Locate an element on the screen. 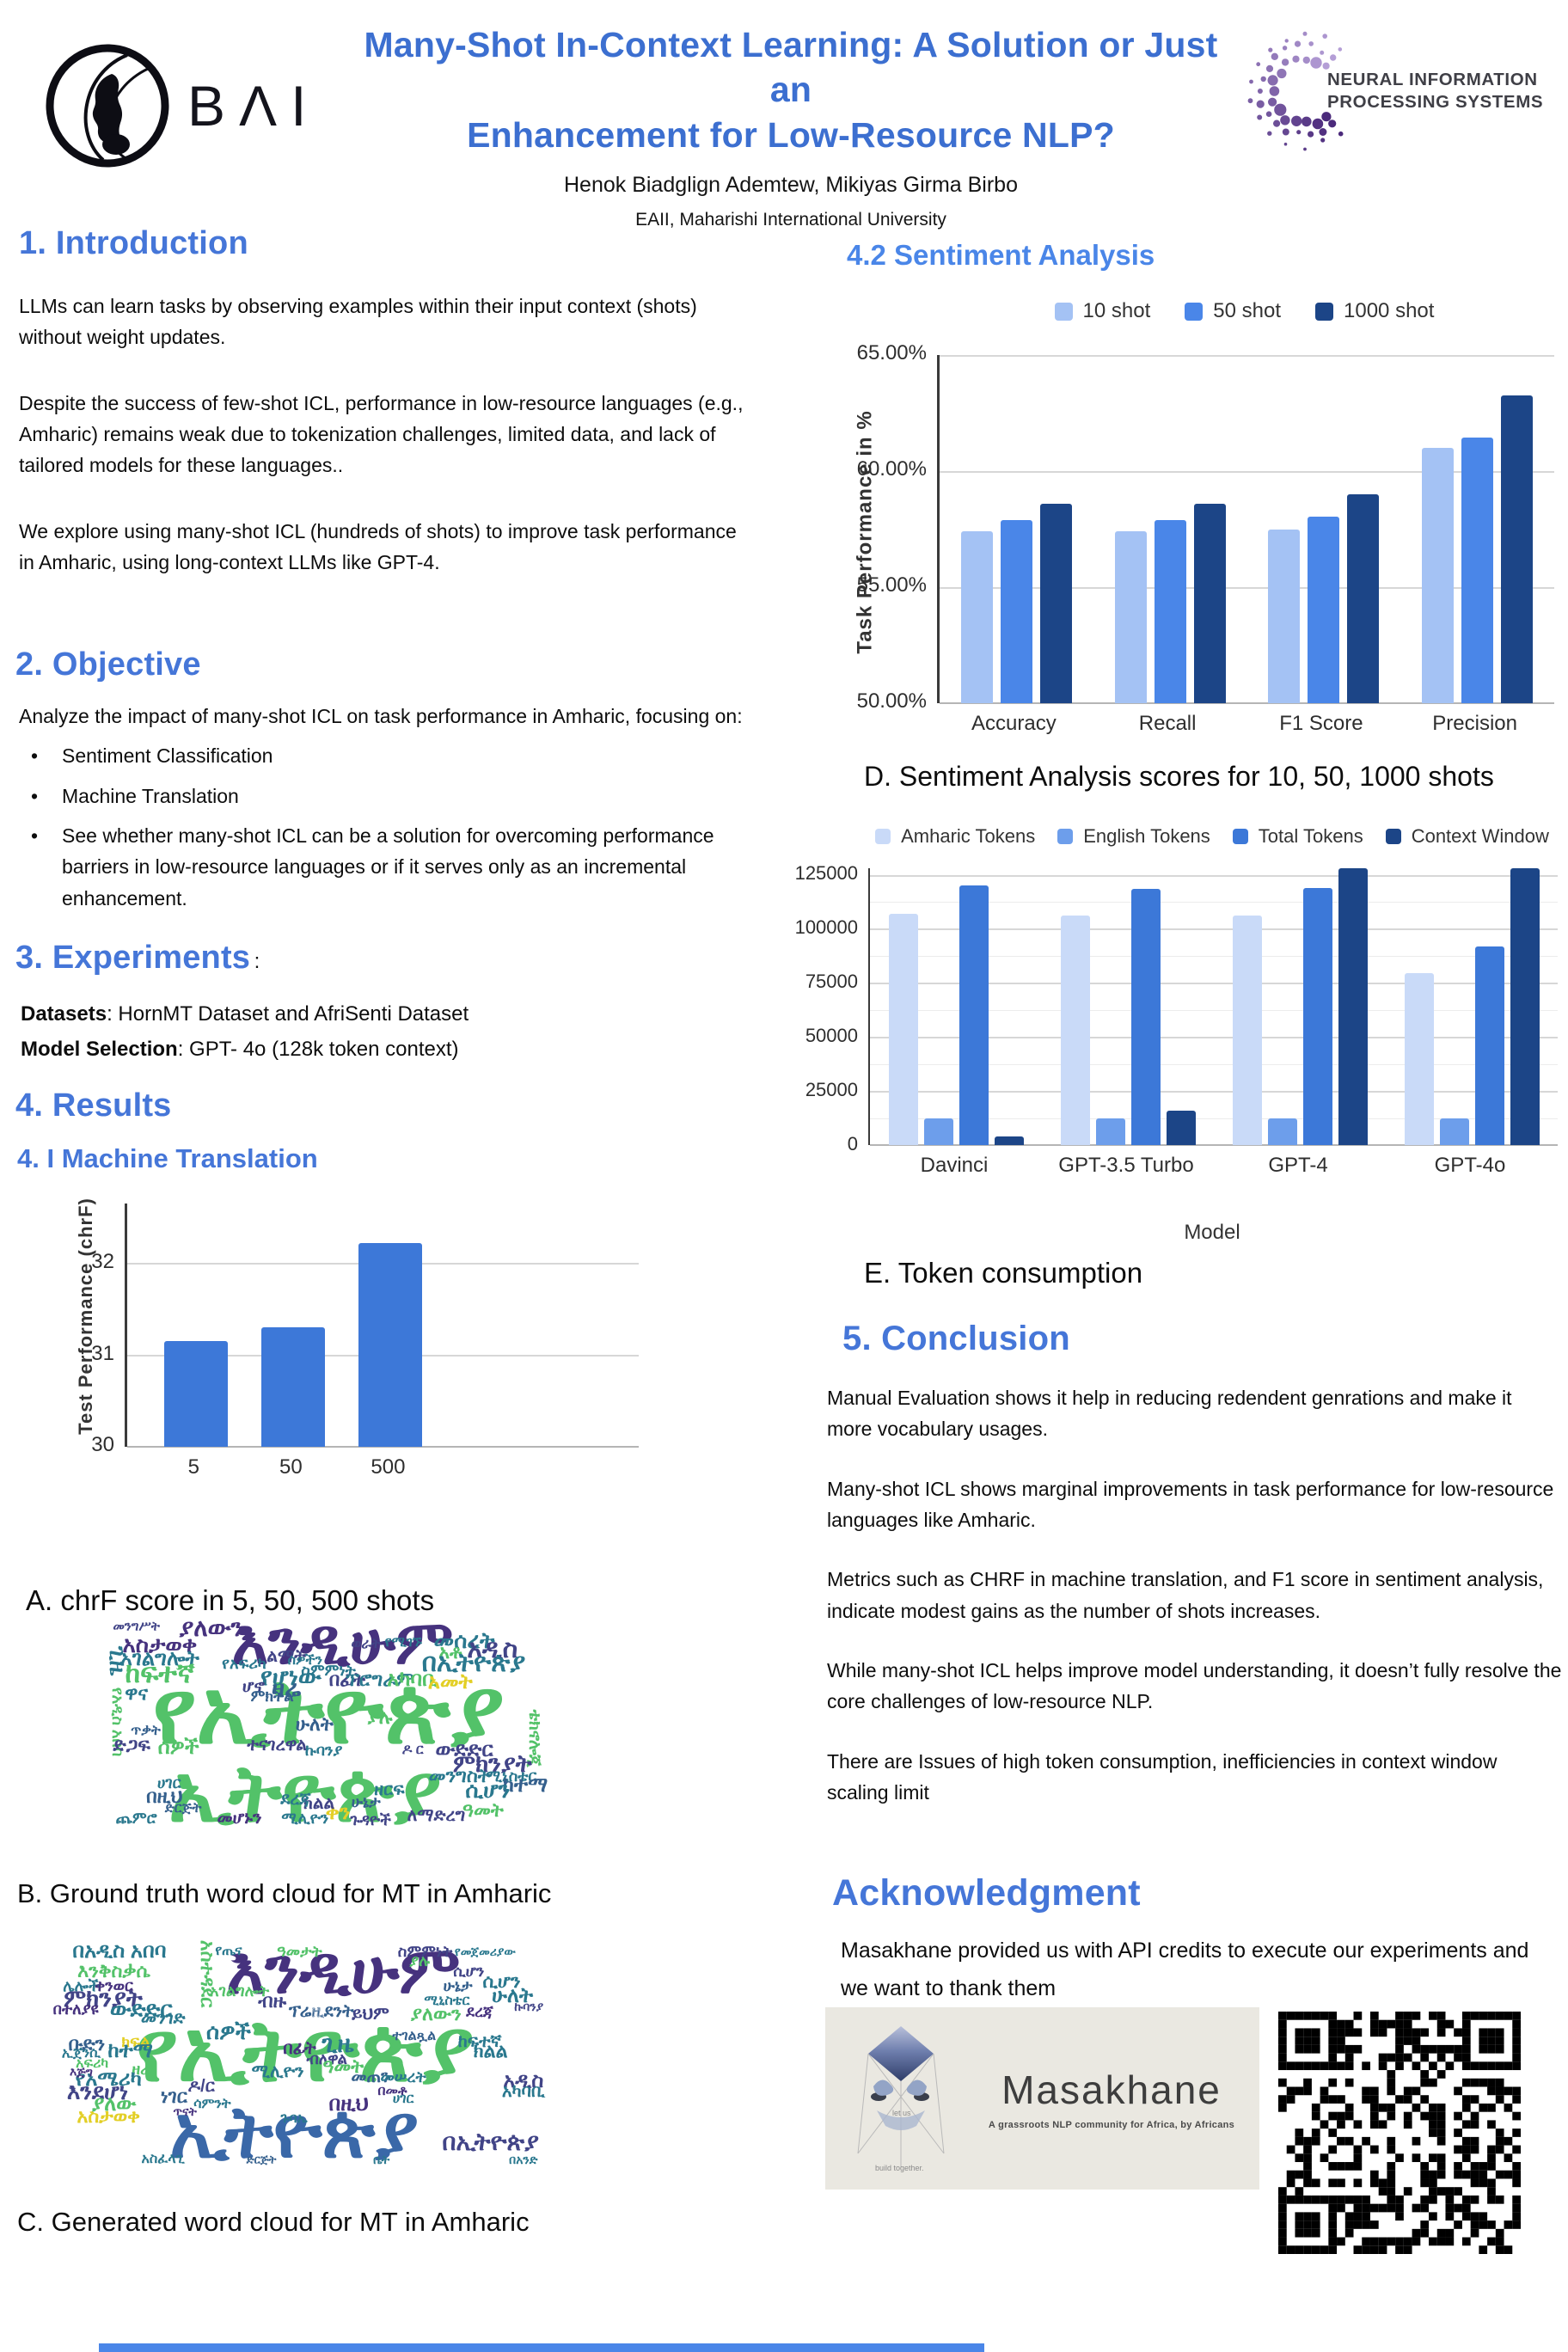 The image size is (1568, 2352). wordcloud-word: መሰረት is located at coordinates (464, 1639).